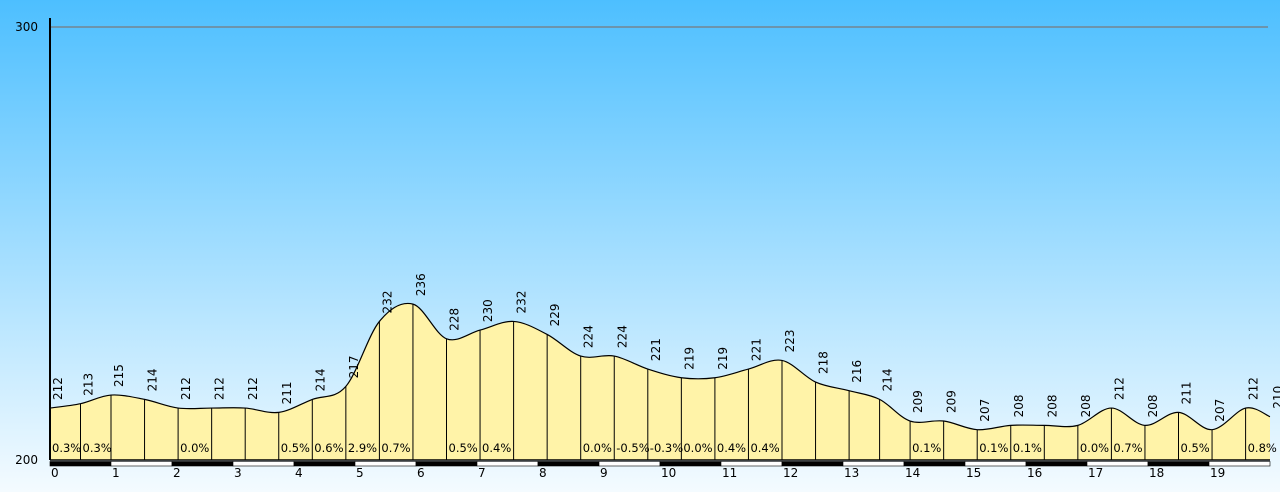 This screenshot has width=1280, height=496. What do you see at coordinates (119, 375) in the screenshot?
I see `elevation-label: 215` at bounding box center [119, 375].